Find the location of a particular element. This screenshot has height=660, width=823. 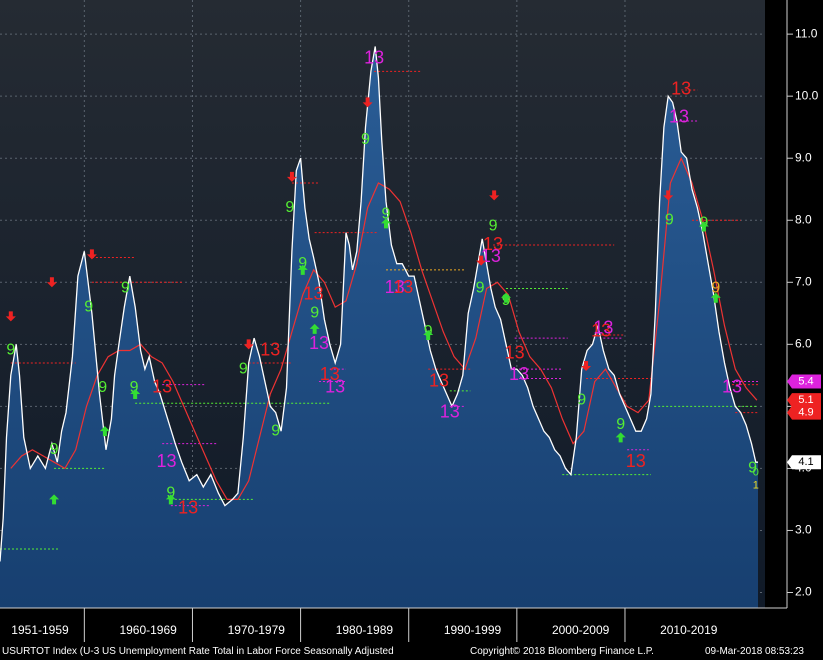

y-tick-label: 6.0 is located at coordinates (803, 343).